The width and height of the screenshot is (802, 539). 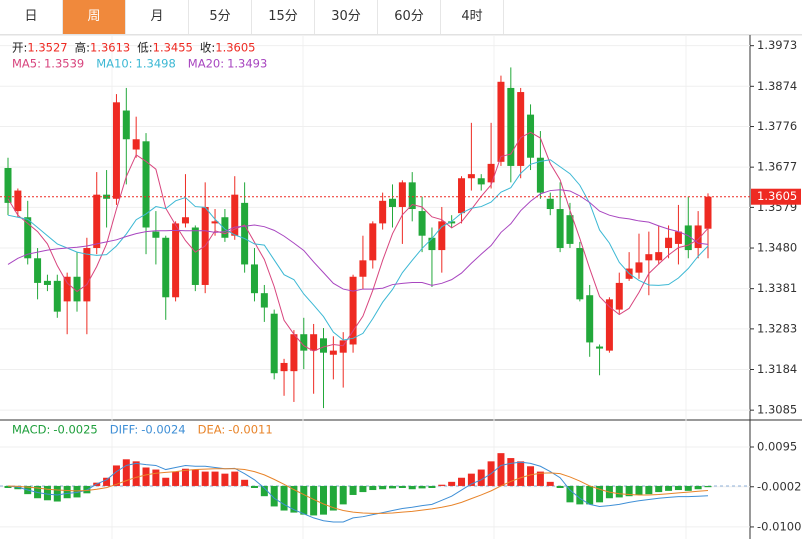 What do you see at coordinates (163, 430) in the screenshot?
I see `legend-text: -0.0024` at bounding box center [163, 430].